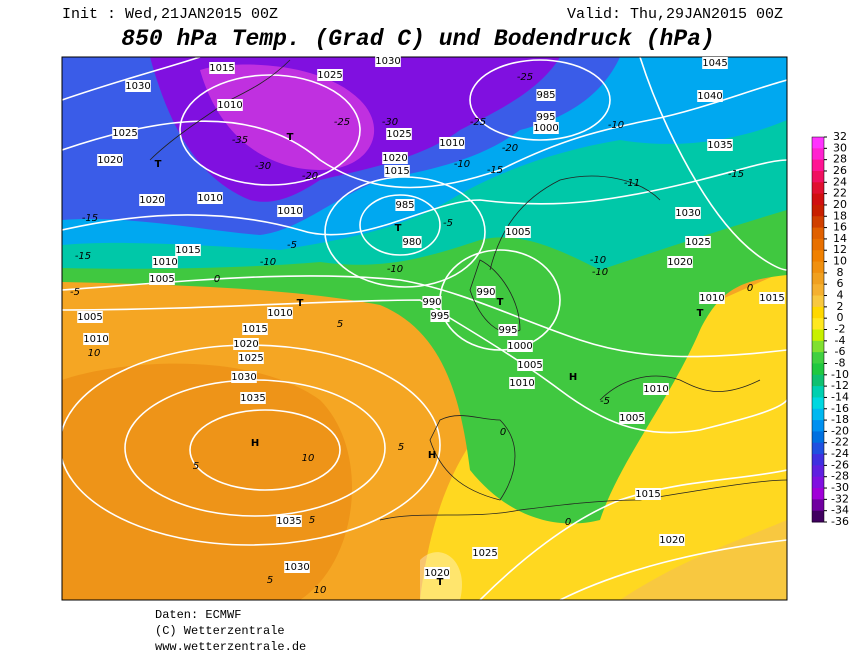 The width and height of the screenshot is (850, 657). I want to click on scale-label: -10, so click(840, 374).